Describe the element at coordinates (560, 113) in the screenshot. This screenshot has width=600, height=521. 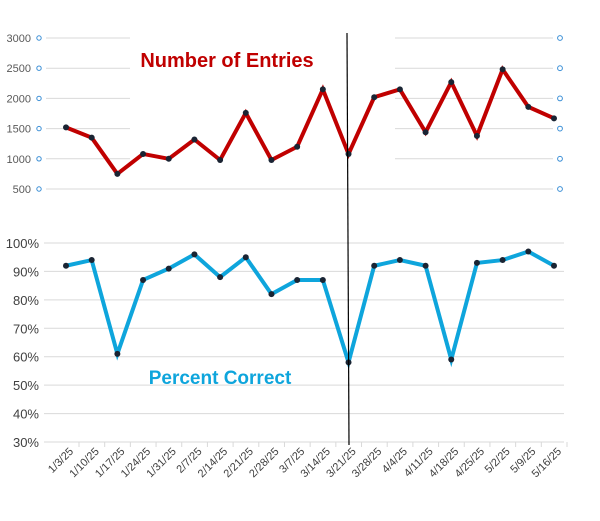
I see `entries-right-axis-markers` at that location.